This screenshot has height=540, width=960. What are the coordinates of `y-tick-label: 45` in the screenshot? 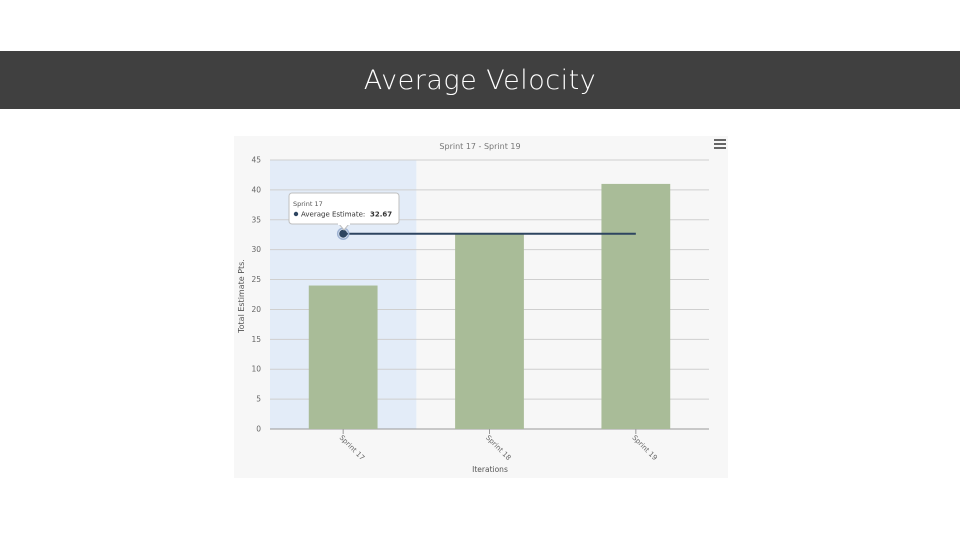 It's located at (256, 160).